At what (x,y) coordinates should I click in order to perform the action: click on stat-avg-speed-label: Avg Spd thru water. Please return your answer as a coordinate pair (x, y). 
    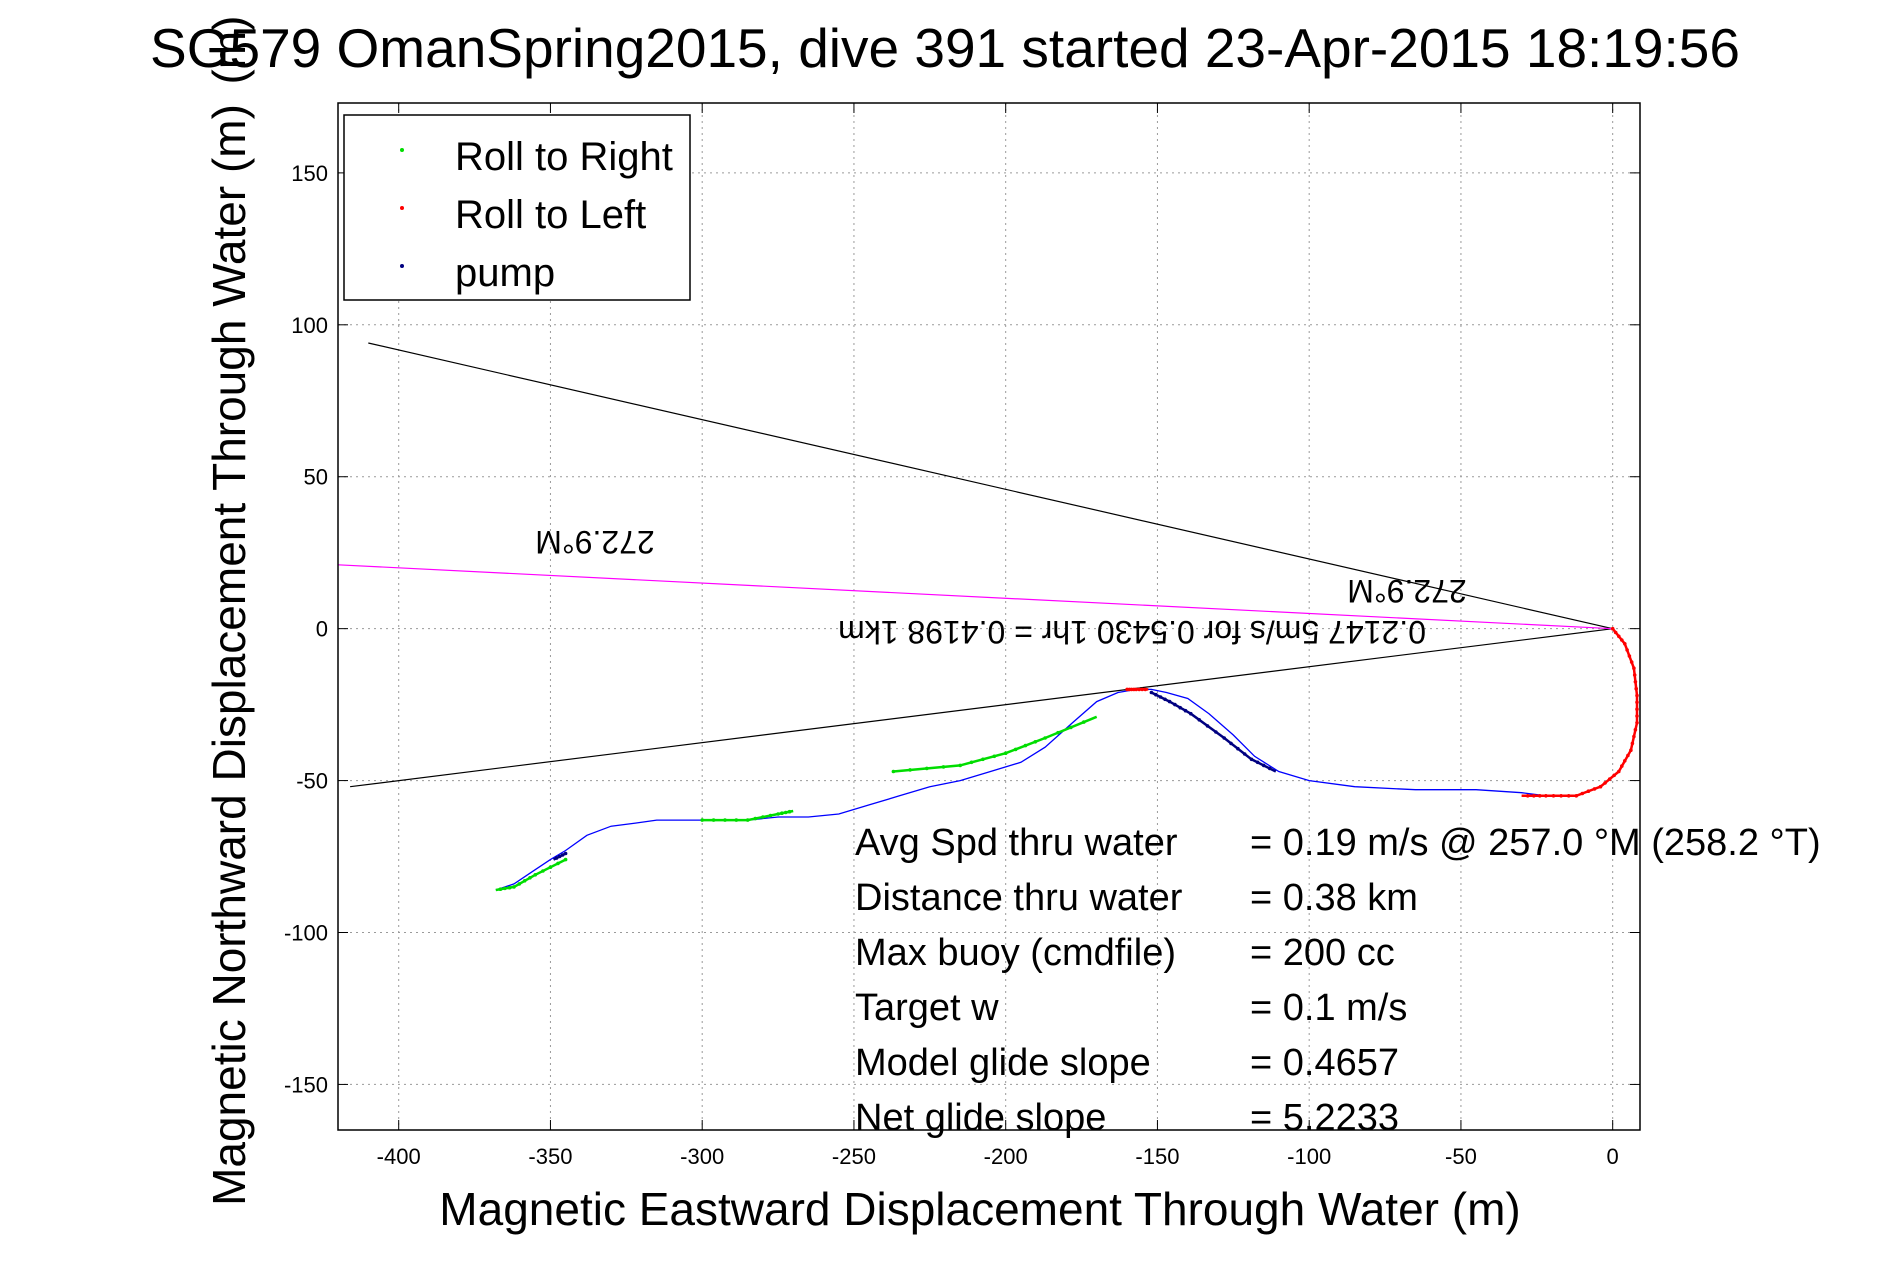
    Looking at the image, I should click on (1016, 843).